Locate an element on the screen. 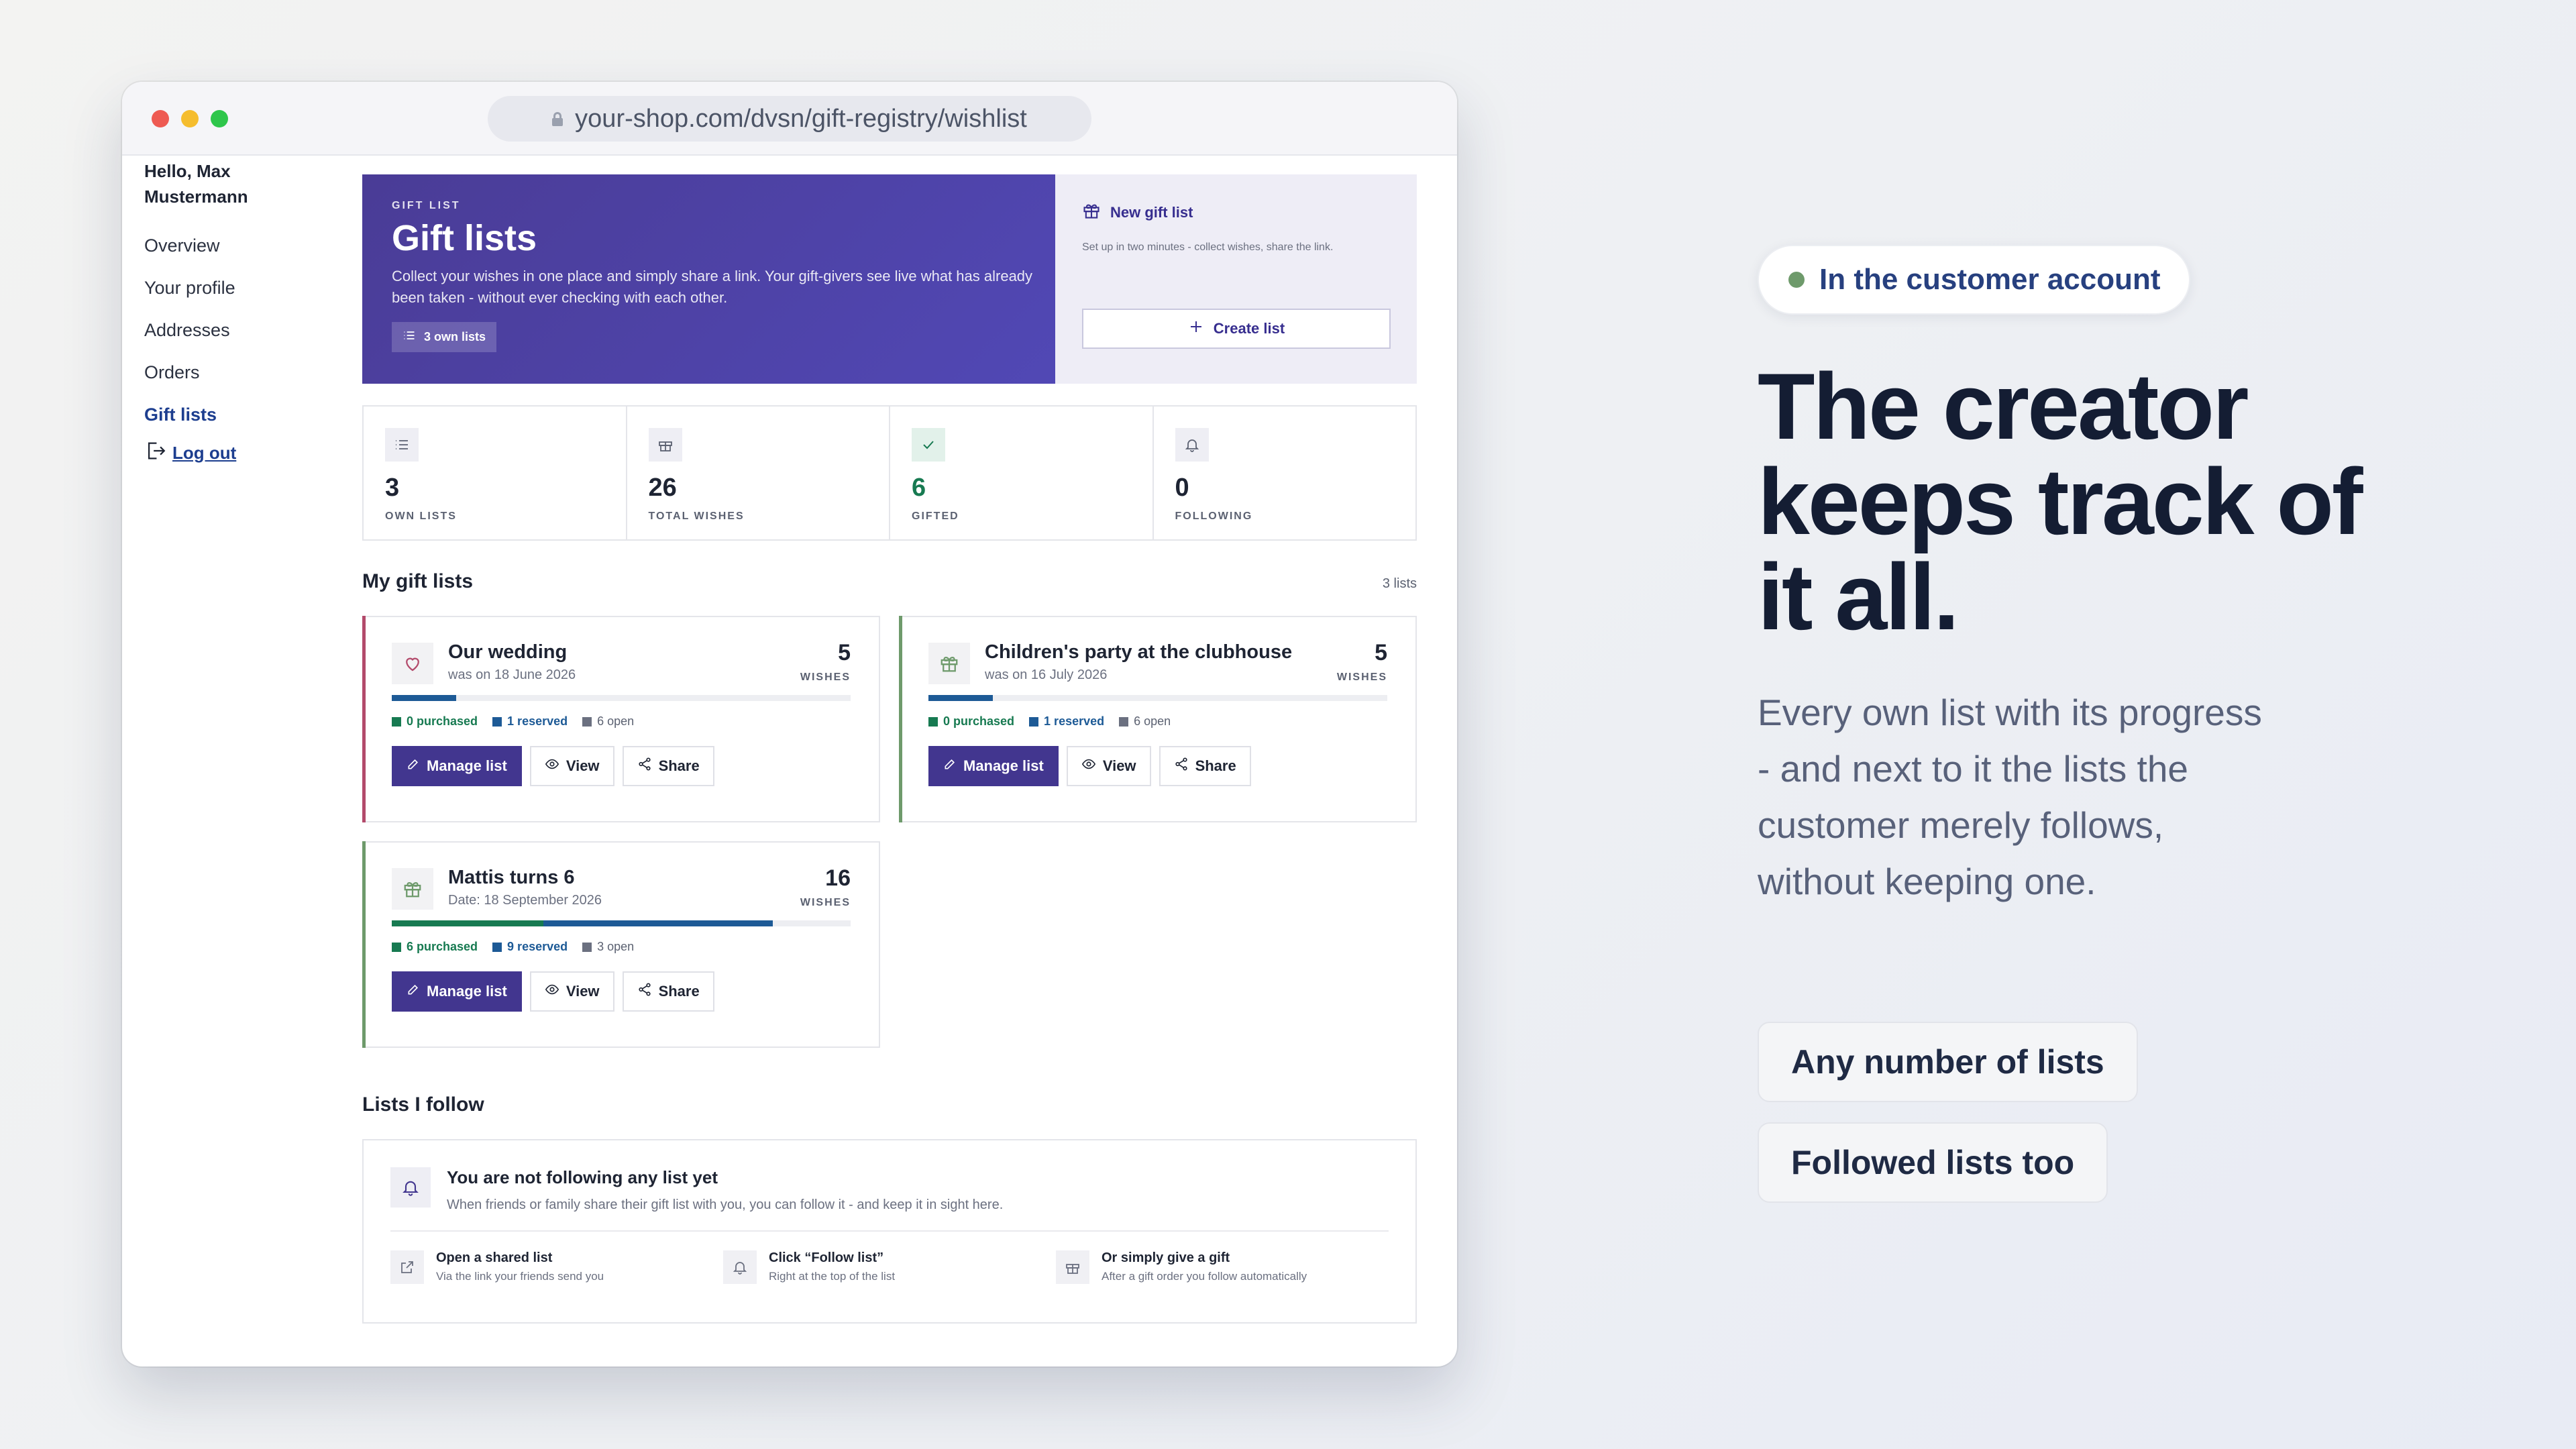 This screenshot has height=1449, width=2576. minimize-window-button is located at coordinates (190, 118).